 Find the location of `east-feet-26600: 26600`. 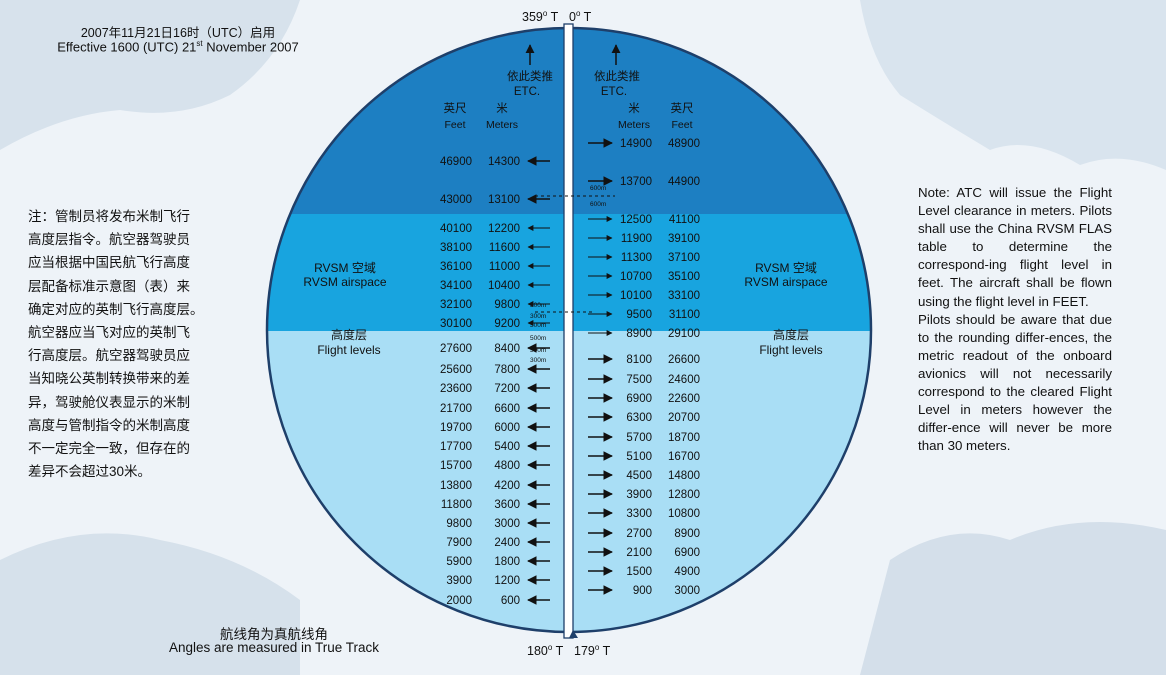

east-feet-26600: 26600 is located at coordinates (684, 360).